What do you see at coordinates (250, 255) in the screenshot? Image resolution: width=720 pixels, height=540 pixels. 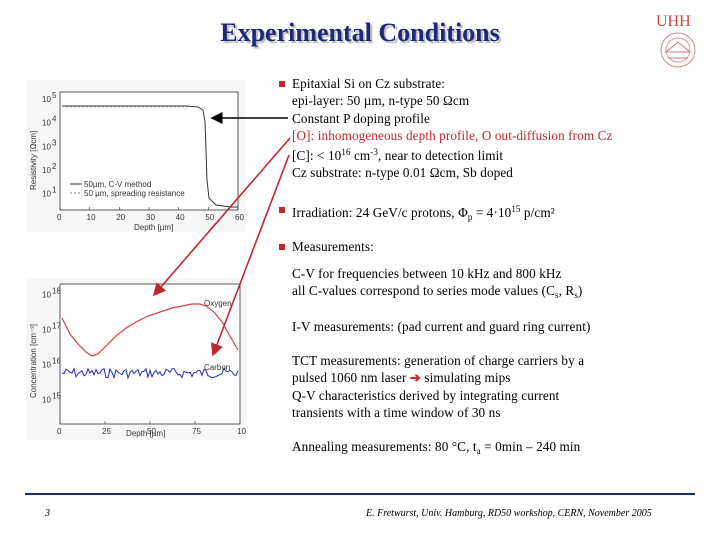 I see `arrow-to-carbon` at bounding box center [250, 255].